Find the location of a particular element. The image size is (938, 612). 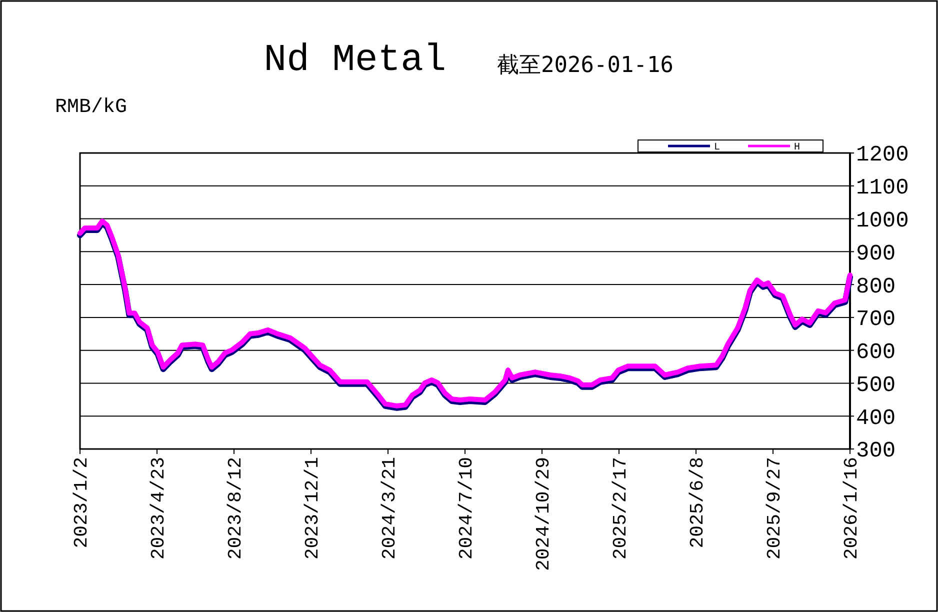

y-tick-label: 800 is located at coordinates (876, 287).